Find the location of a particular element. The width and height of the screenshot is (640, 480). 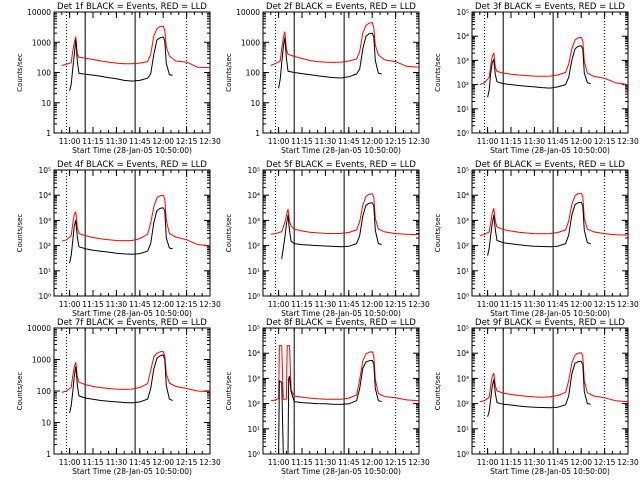

panel-title: Det 5f BLACK = Events, RED = LLD is located at coordinates (341, 165).